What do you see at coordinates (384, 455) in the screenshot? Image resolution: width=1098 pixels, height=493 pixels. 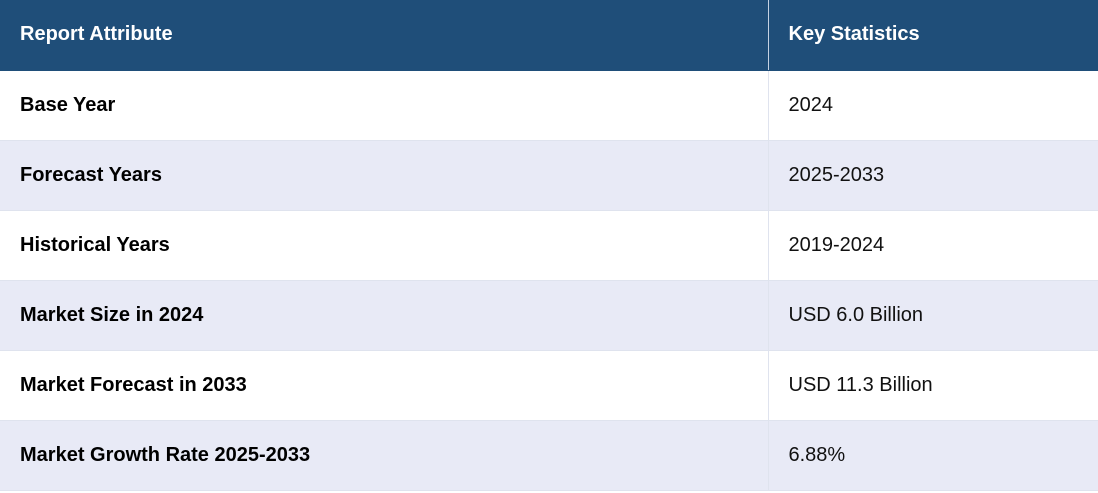 I see `row-attribute: Market Growth Rate 2025-2033` at bounding box center [384, 455].